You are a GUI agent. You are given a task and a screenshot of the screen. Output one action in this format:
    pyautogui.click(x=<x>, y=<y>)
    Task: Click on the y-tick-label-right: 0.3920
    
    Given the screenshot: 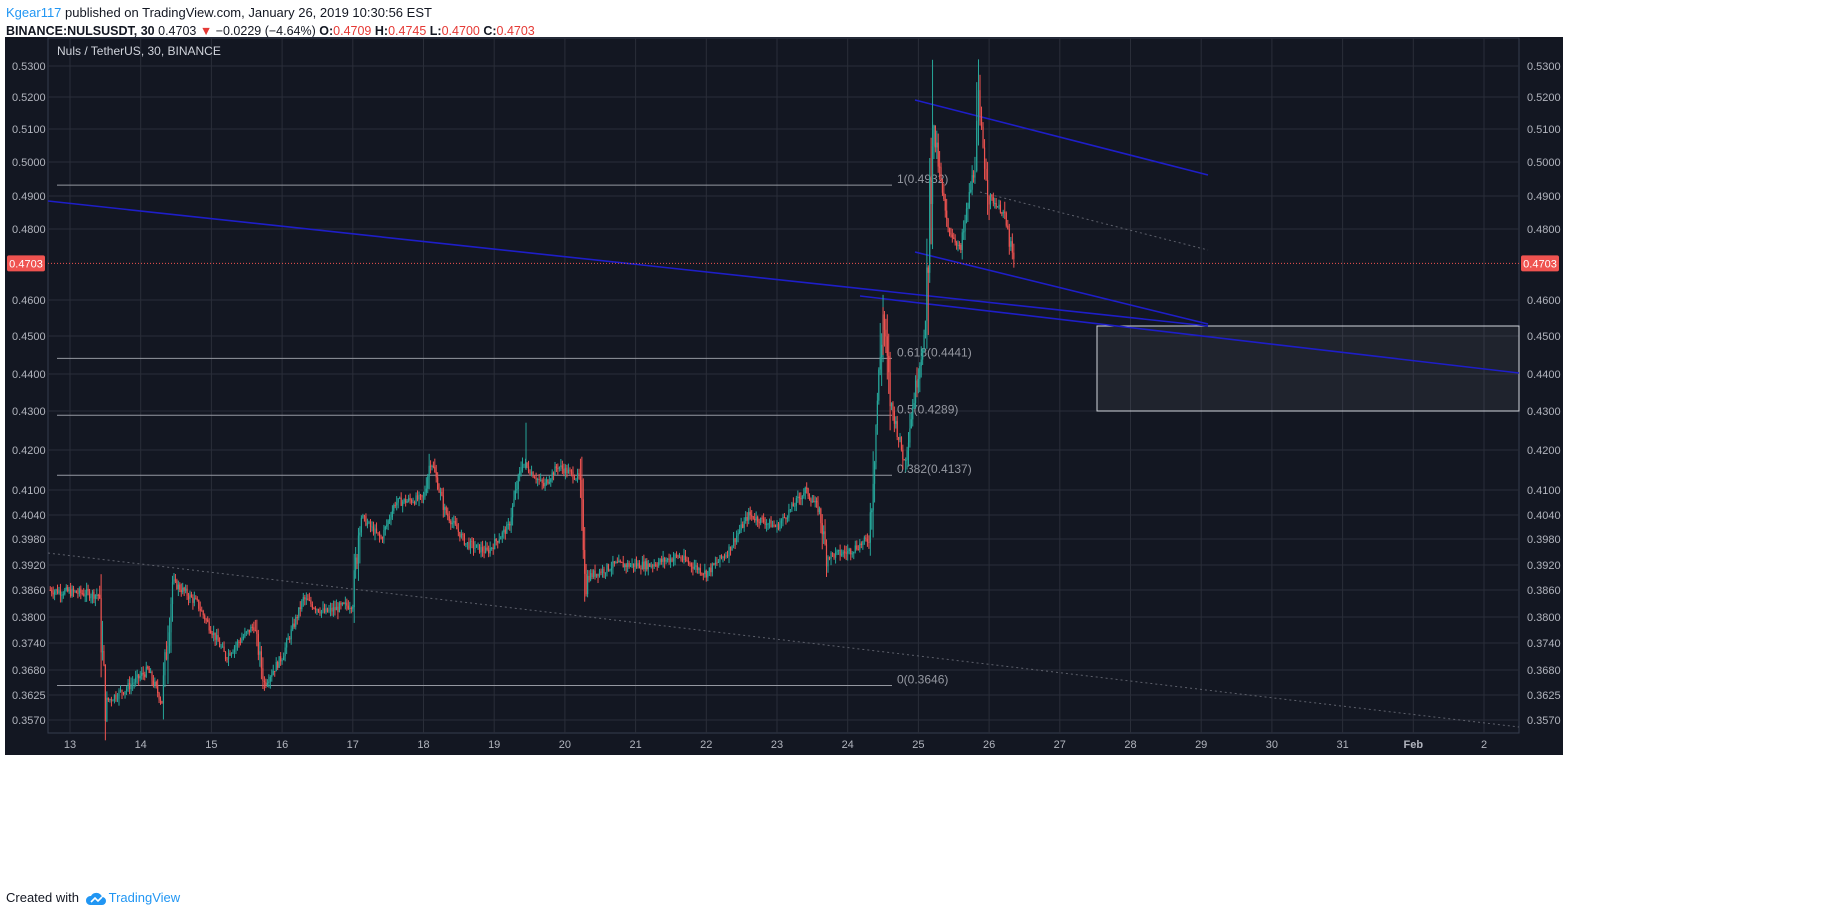 What is the action you would take?
    pyautogui.click(x=1544, y=566)
    